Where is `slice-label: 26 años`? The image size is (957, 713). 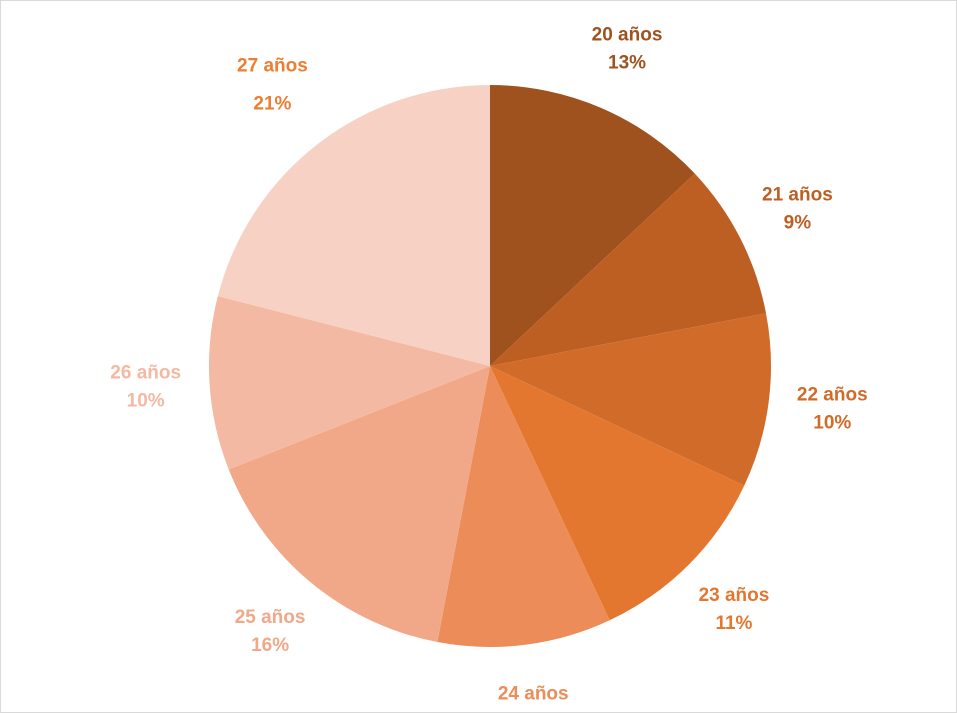
slice-label: 26 años is located at coordinates (145, 373).